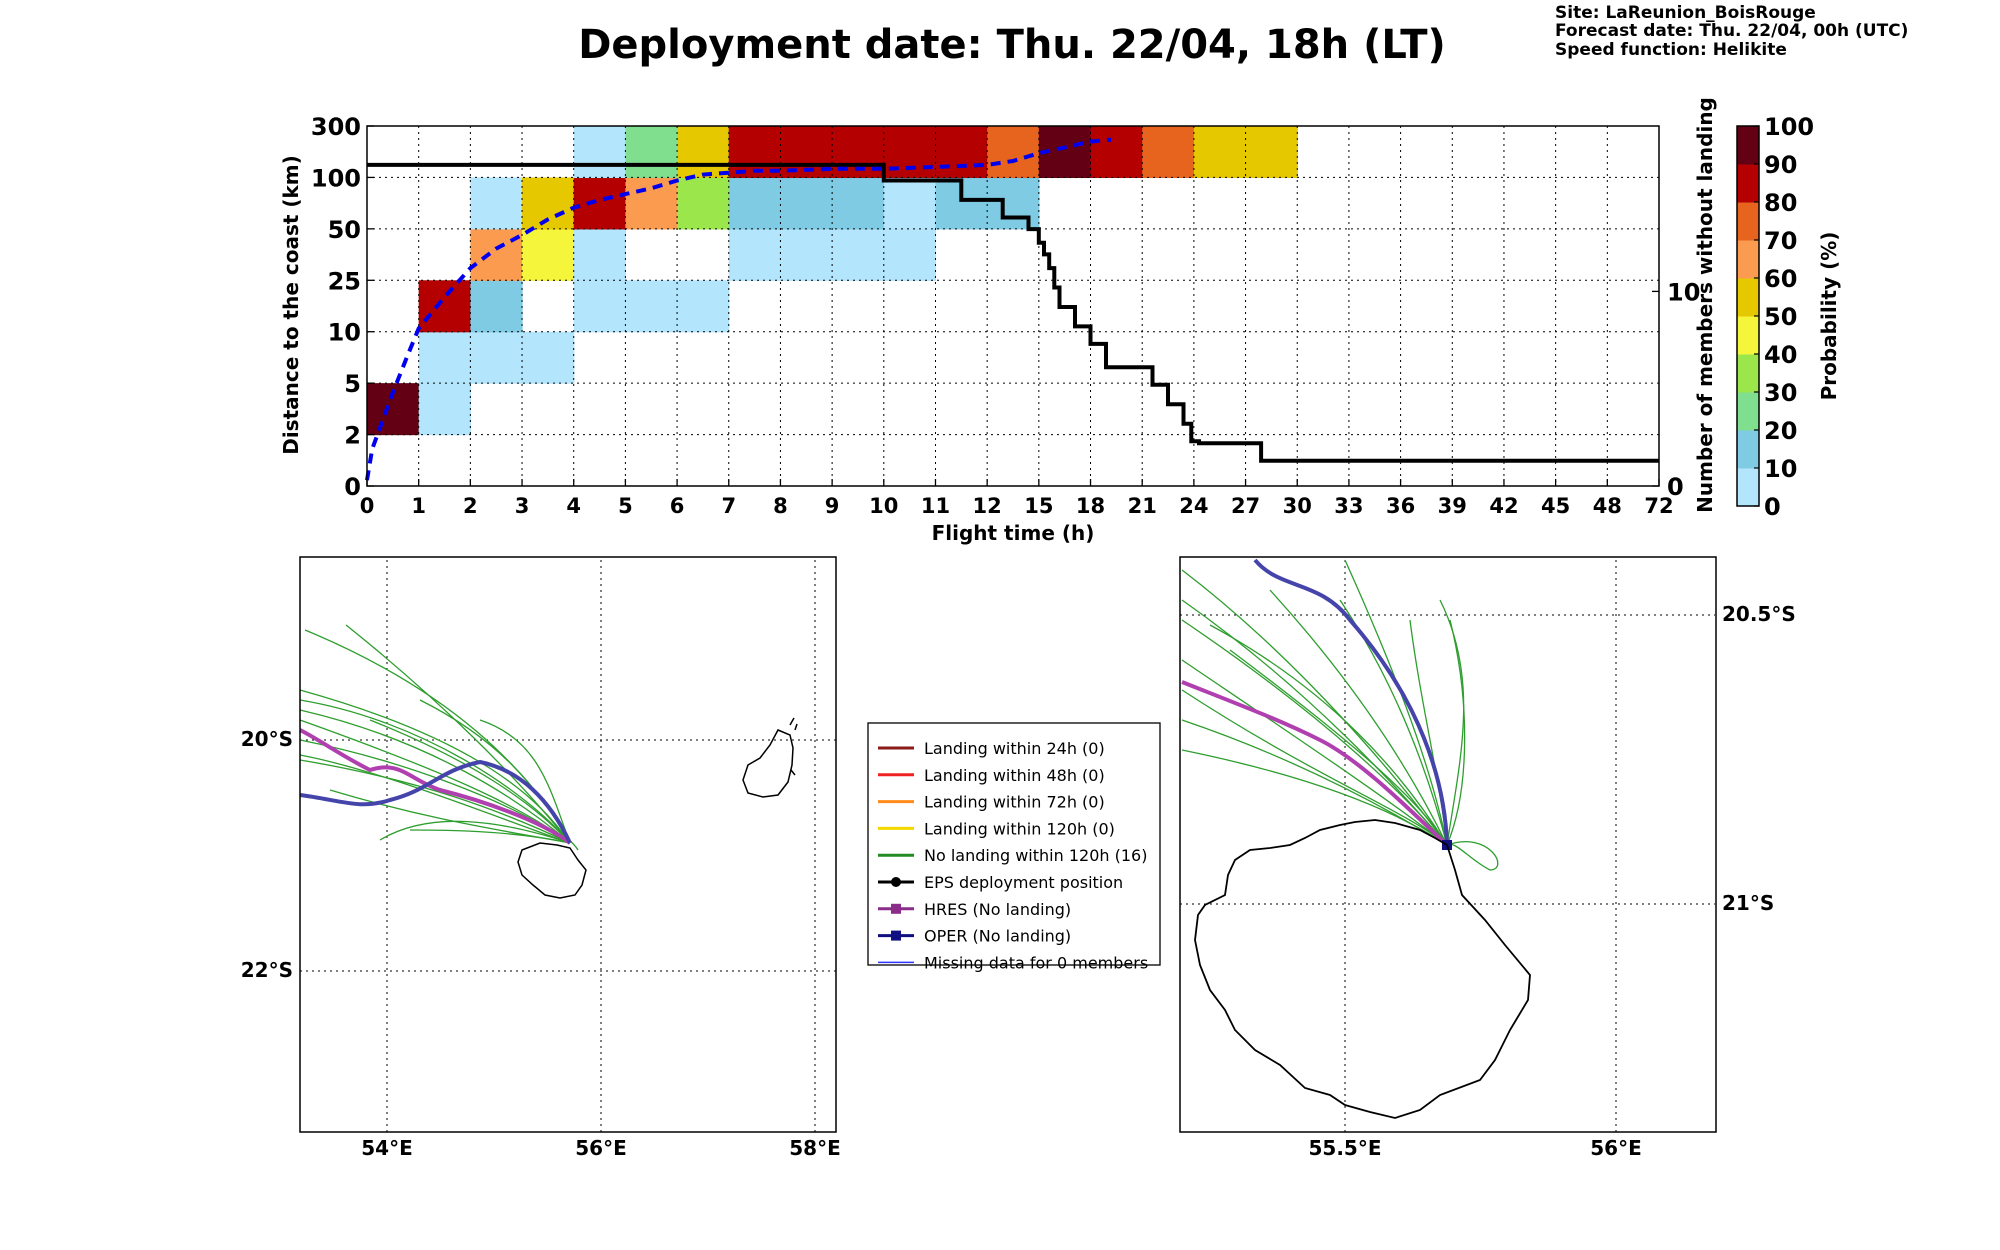  What do you see at coordinates (1452, 506) in the screenshot?
I see `x-tick-label: 39` at bounding box center [1452, 506].